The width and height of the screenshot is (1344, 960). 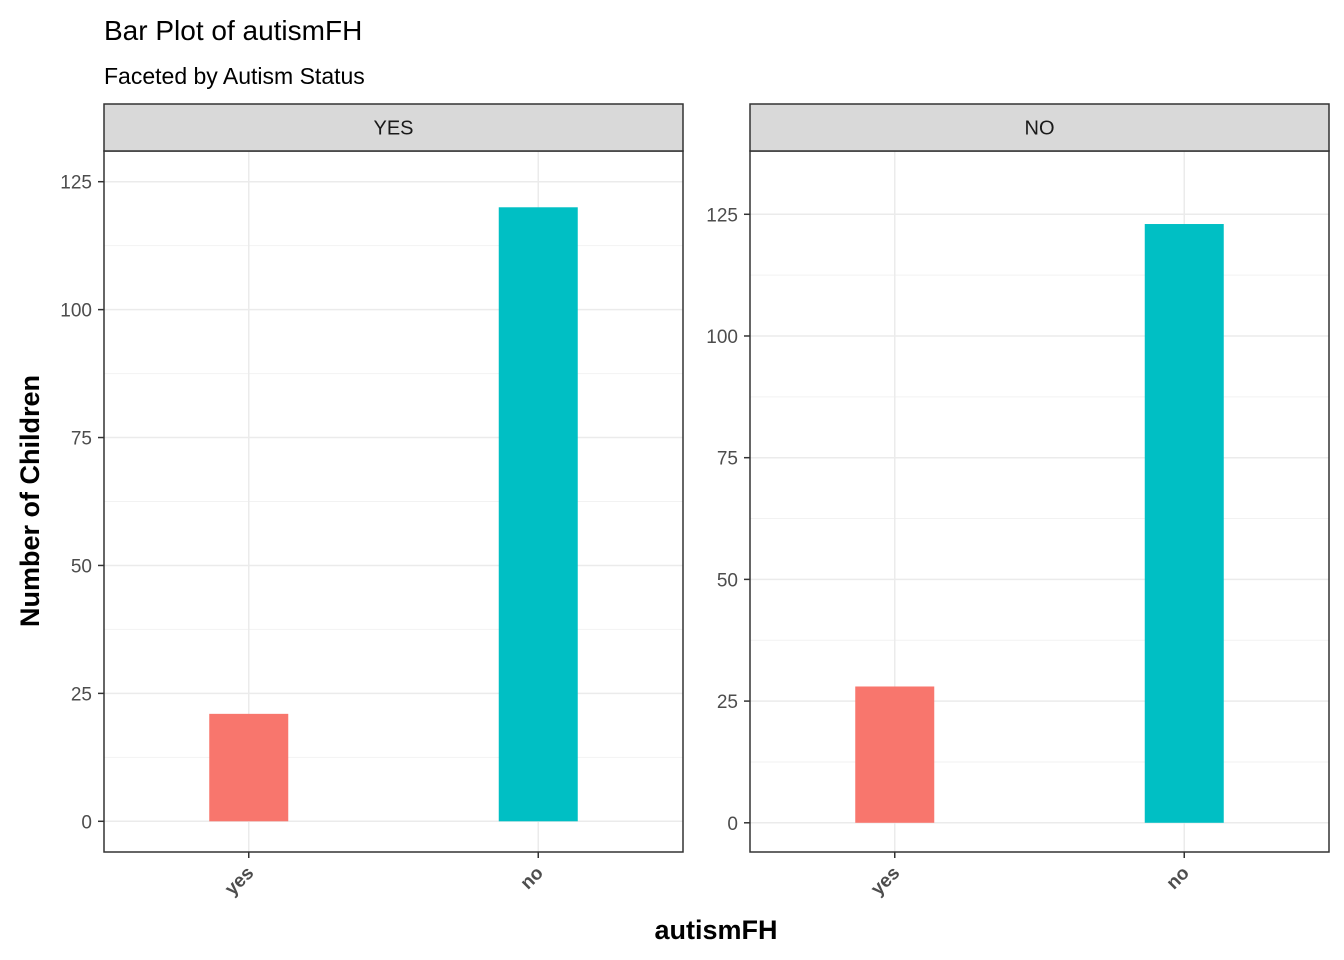 I want to click on chart-title: Bar Plot of autismFH, so click(x=233, y=30).